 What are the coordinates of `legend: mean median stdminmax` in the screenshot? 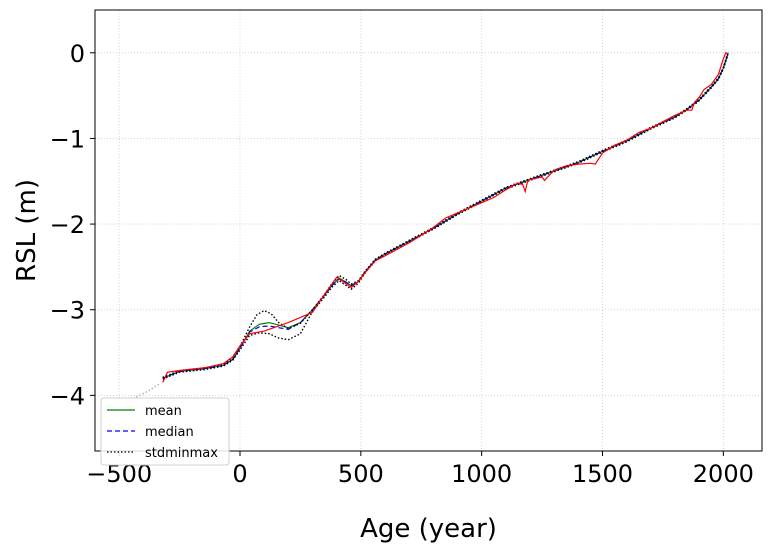 It's located at (165, 431).